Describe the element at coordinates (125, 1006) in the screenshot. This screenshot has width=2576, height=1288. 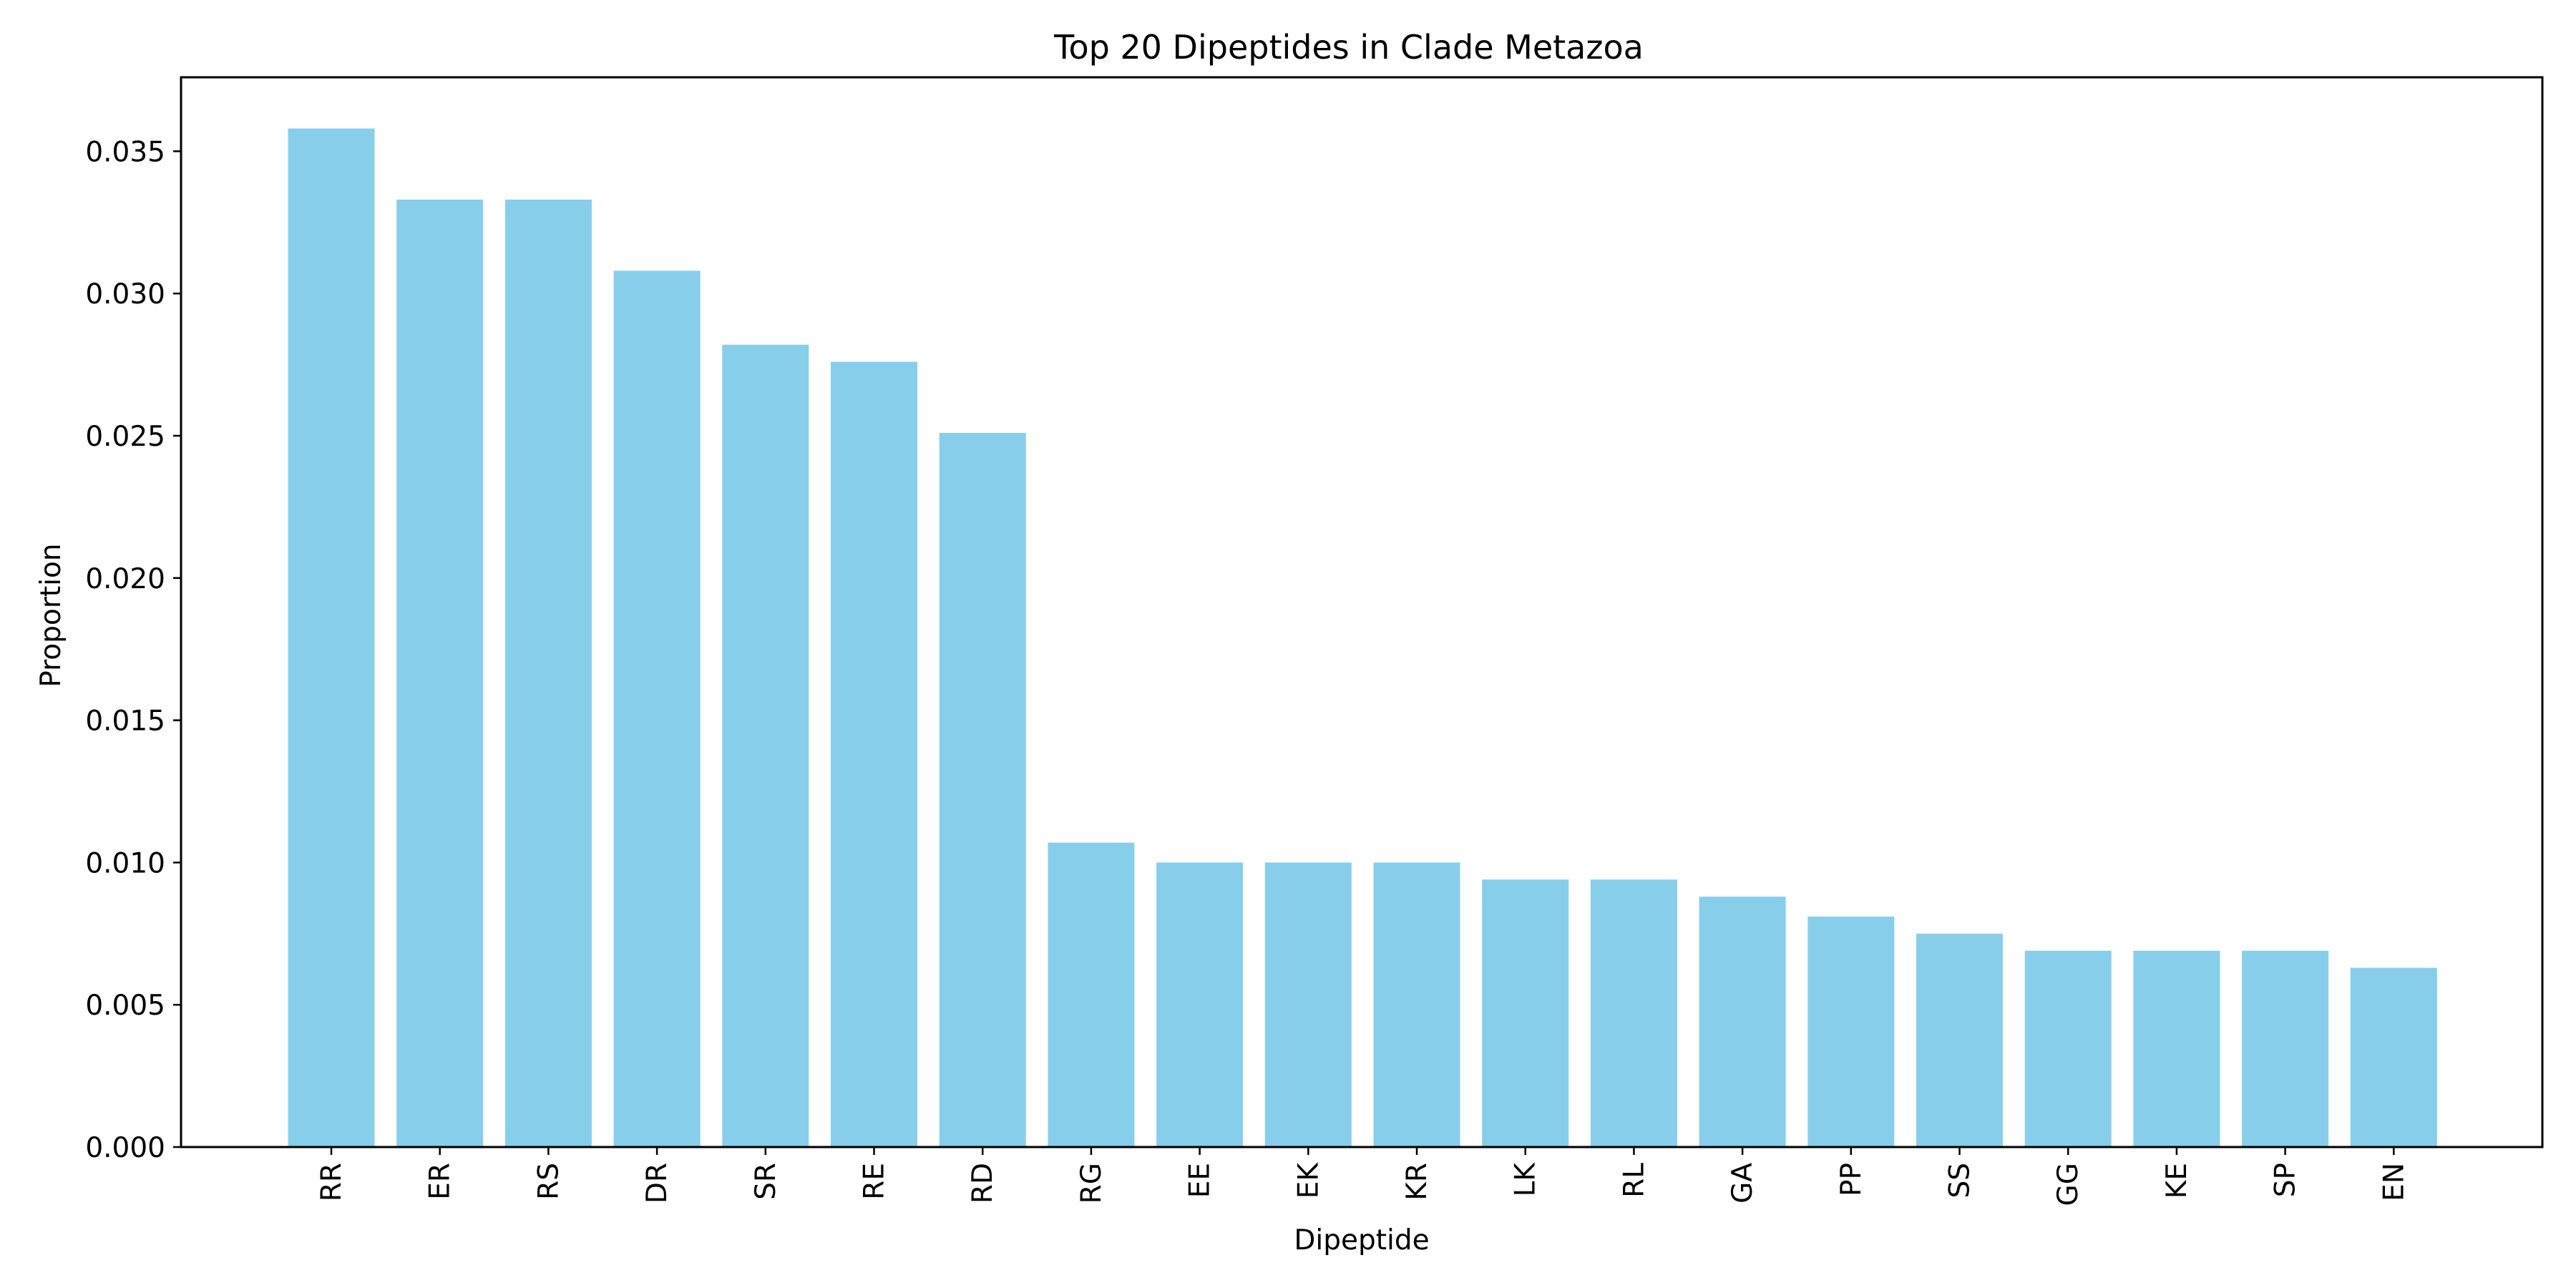
I see `y-tick-label: 0.005` at that location.